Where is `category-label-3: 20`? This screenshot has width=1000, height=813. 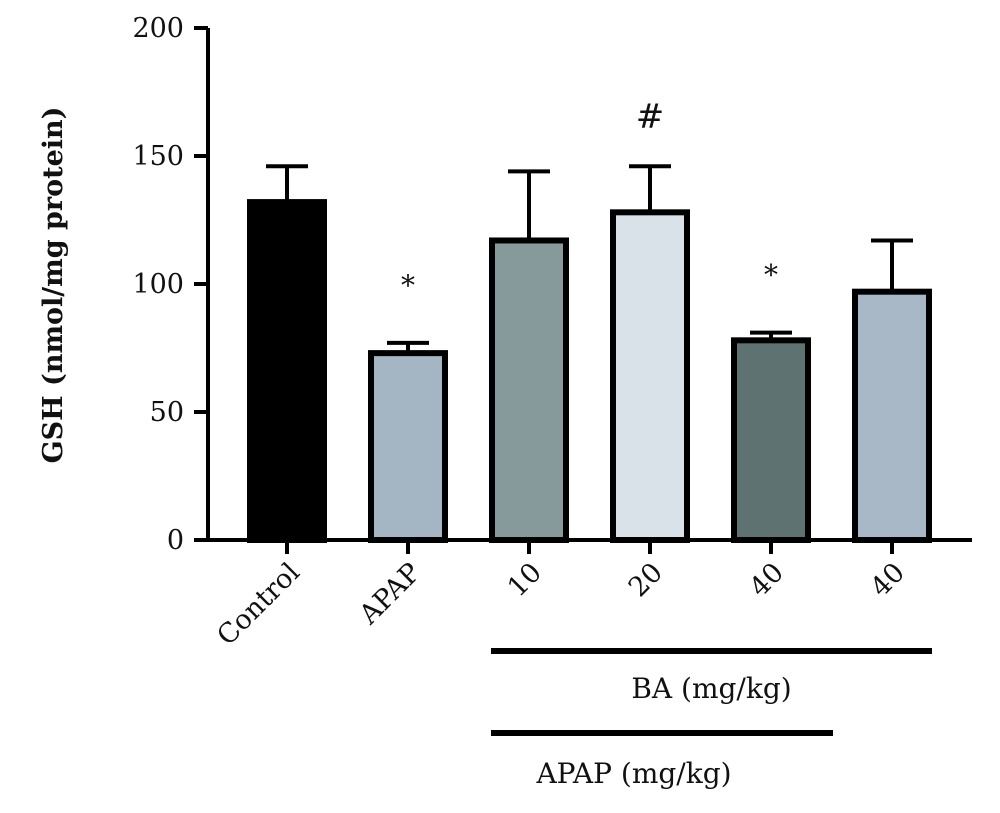 category-label-3: 20 is located at coordinates (646, 580).